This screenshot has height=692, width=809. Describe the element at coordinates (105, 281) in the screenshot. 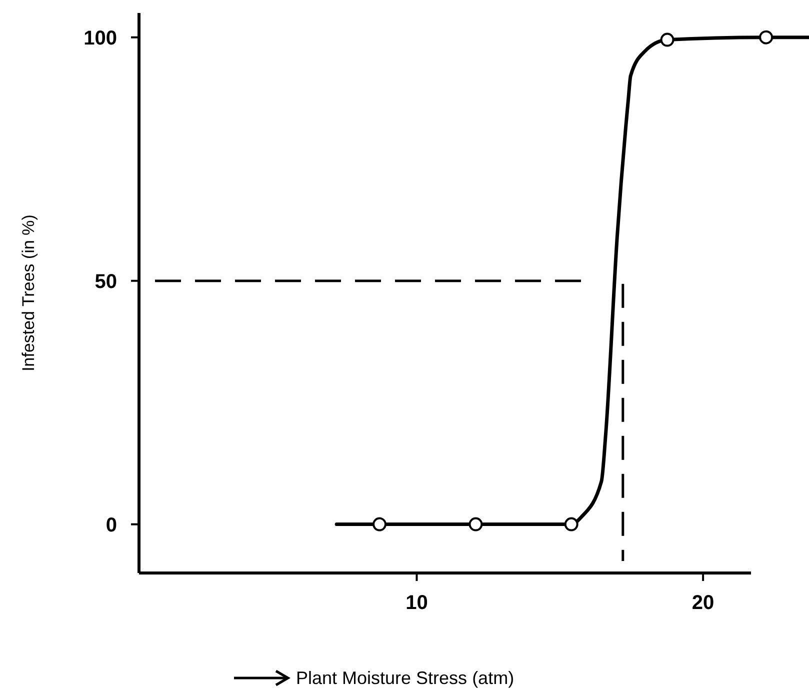

I see `y-tick-label: 50` at that location.